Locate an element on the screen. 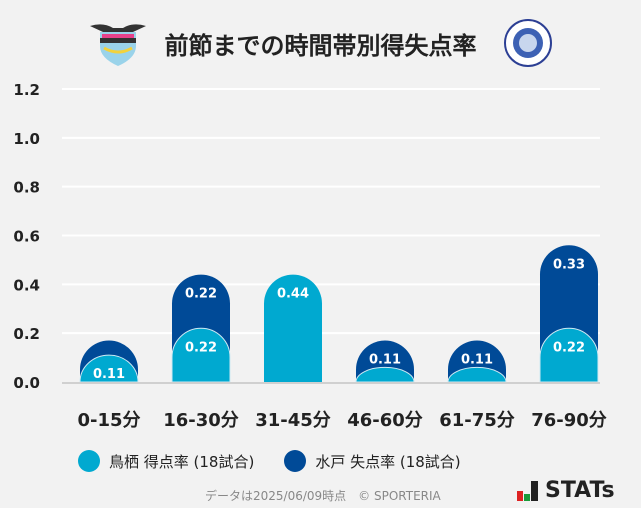 This screenshot has width=641, height=508. x-tick-label: 76-90分 is located at coordinates (569, 420).